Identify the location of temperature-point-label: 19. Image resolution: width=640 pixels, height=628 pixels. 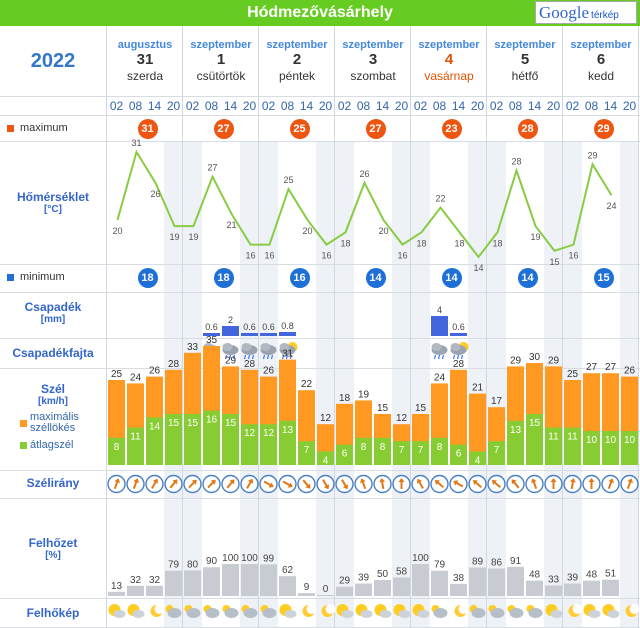
(193, 237).